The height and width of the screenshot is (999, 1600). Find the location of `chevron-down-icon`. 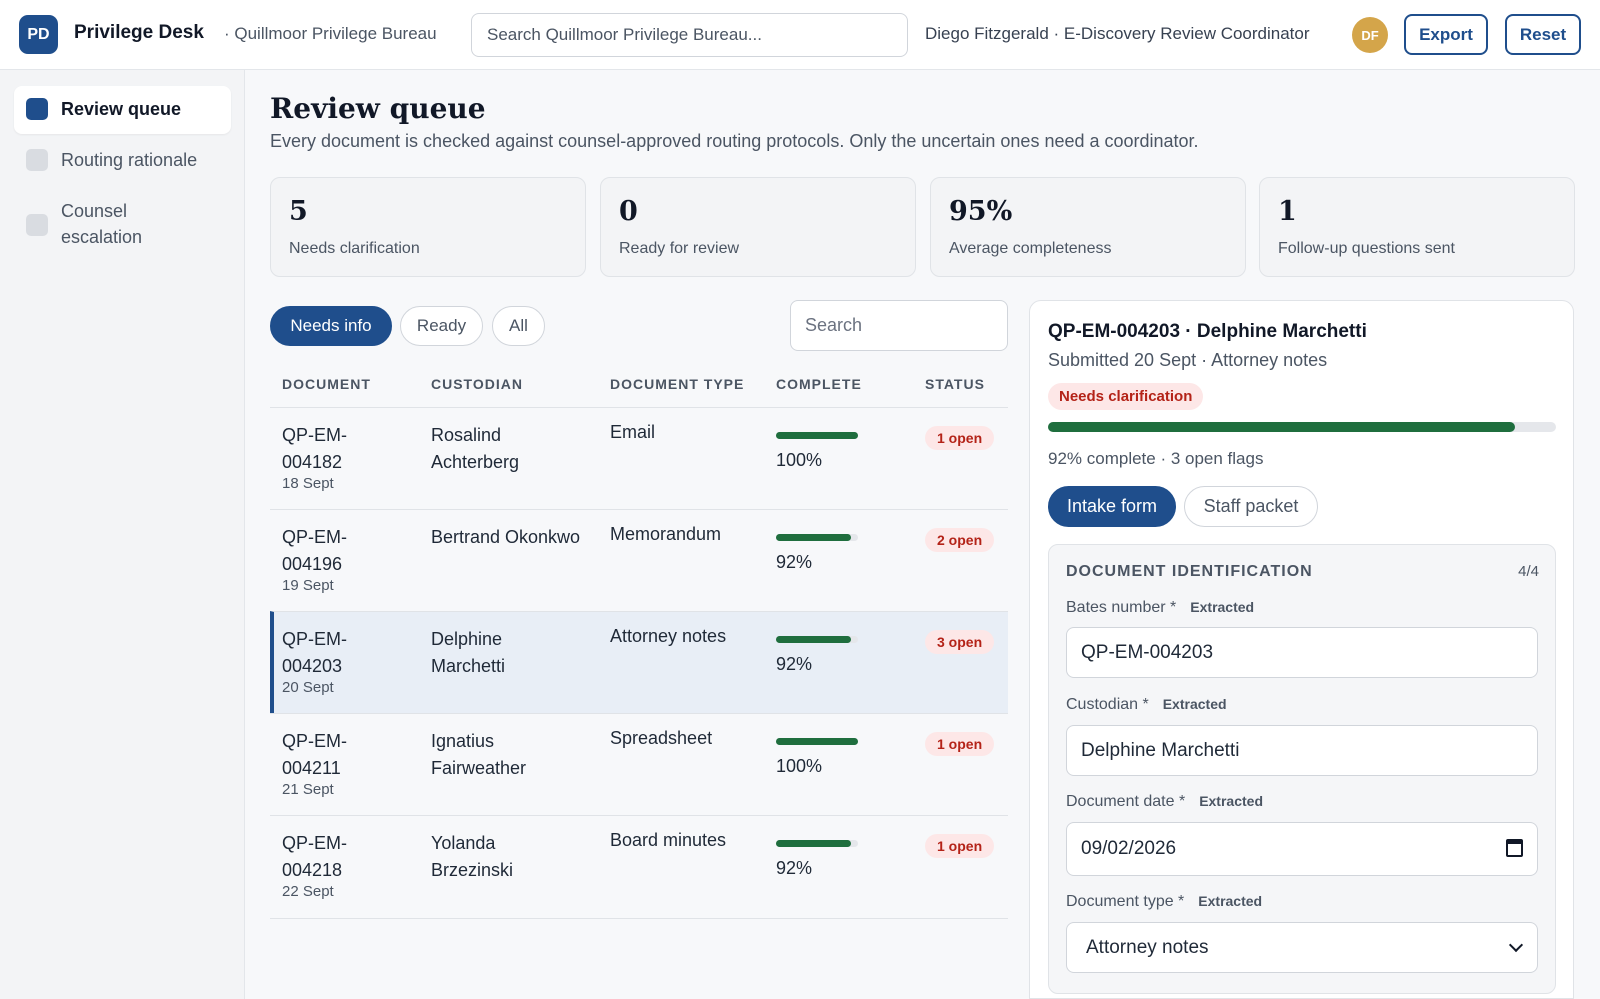

chevron-down-icon is located at coordinates (1516, 945).